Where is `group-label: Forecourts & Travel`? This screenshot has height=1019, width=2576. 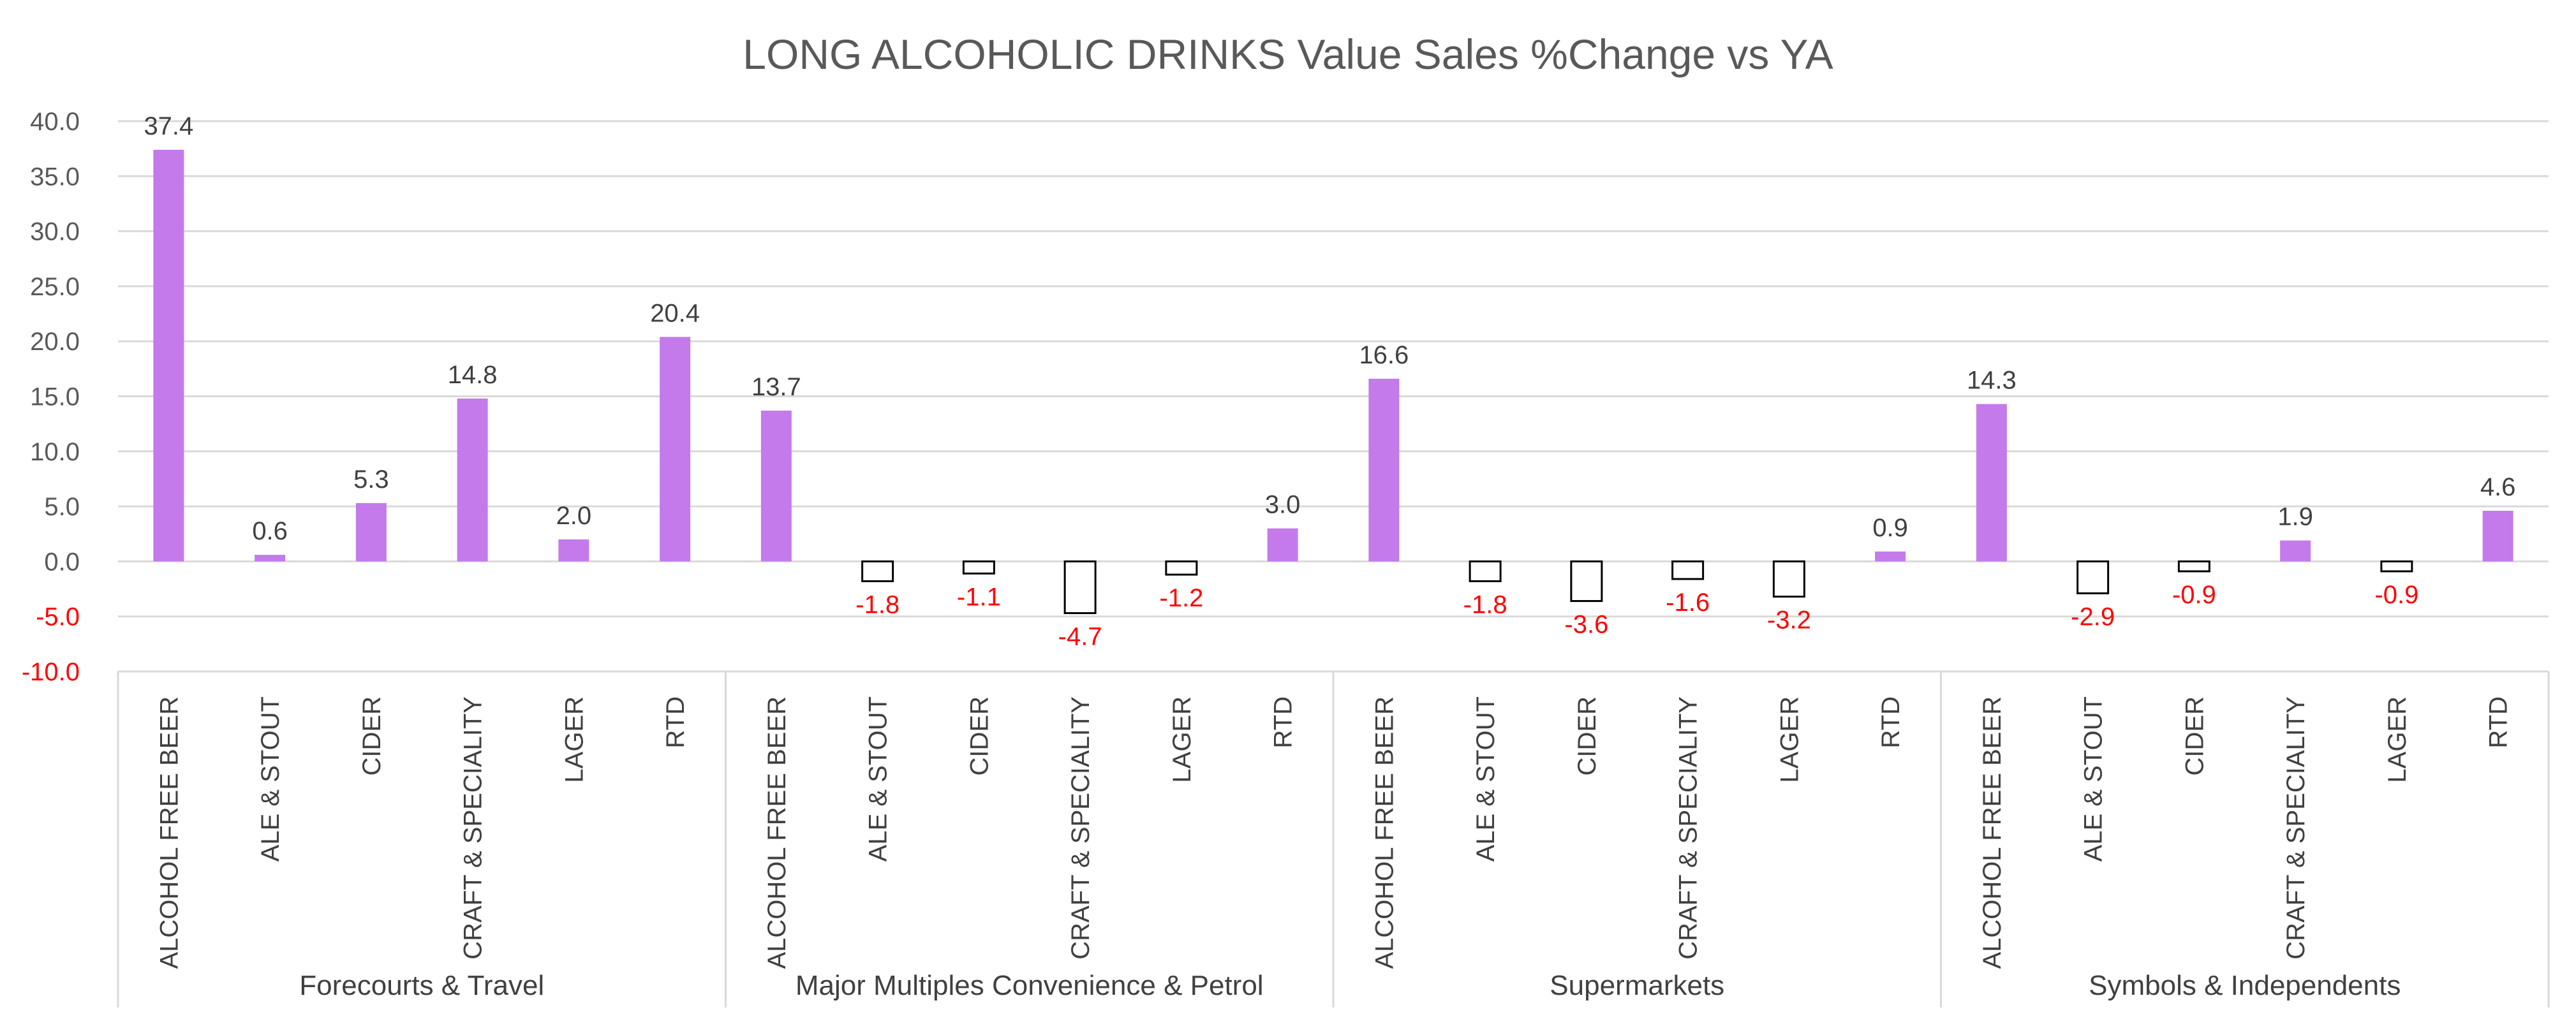
group-label: Forecourts & Travel is located at coordinates (421, 985).